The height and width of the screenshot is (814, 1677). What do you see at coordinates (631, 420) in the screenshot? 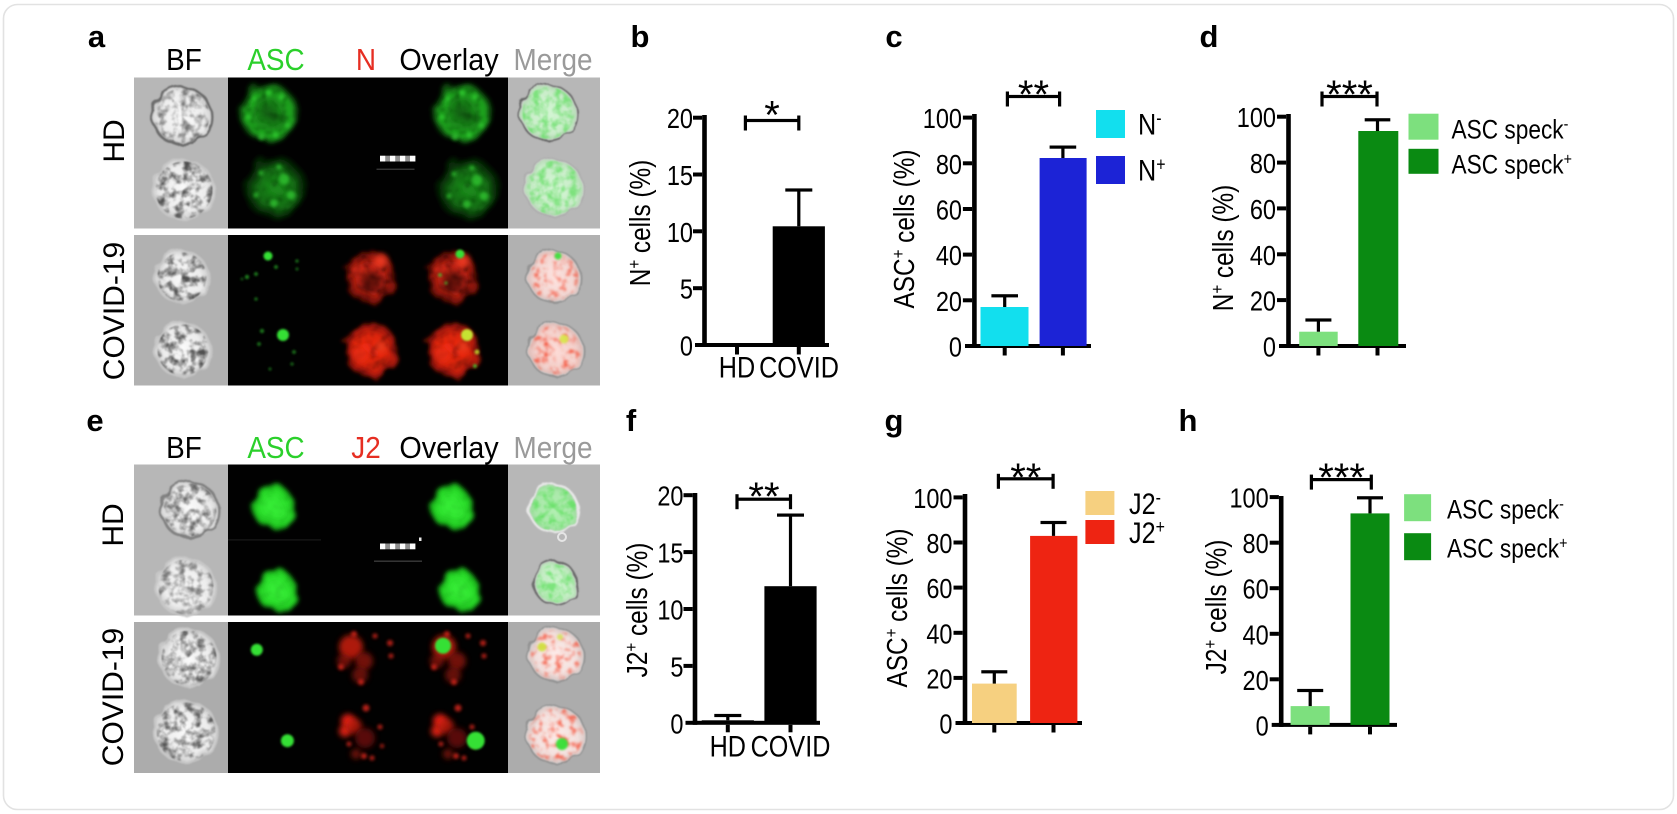
I see `svg-text: f` at bounding box center [631, 420].